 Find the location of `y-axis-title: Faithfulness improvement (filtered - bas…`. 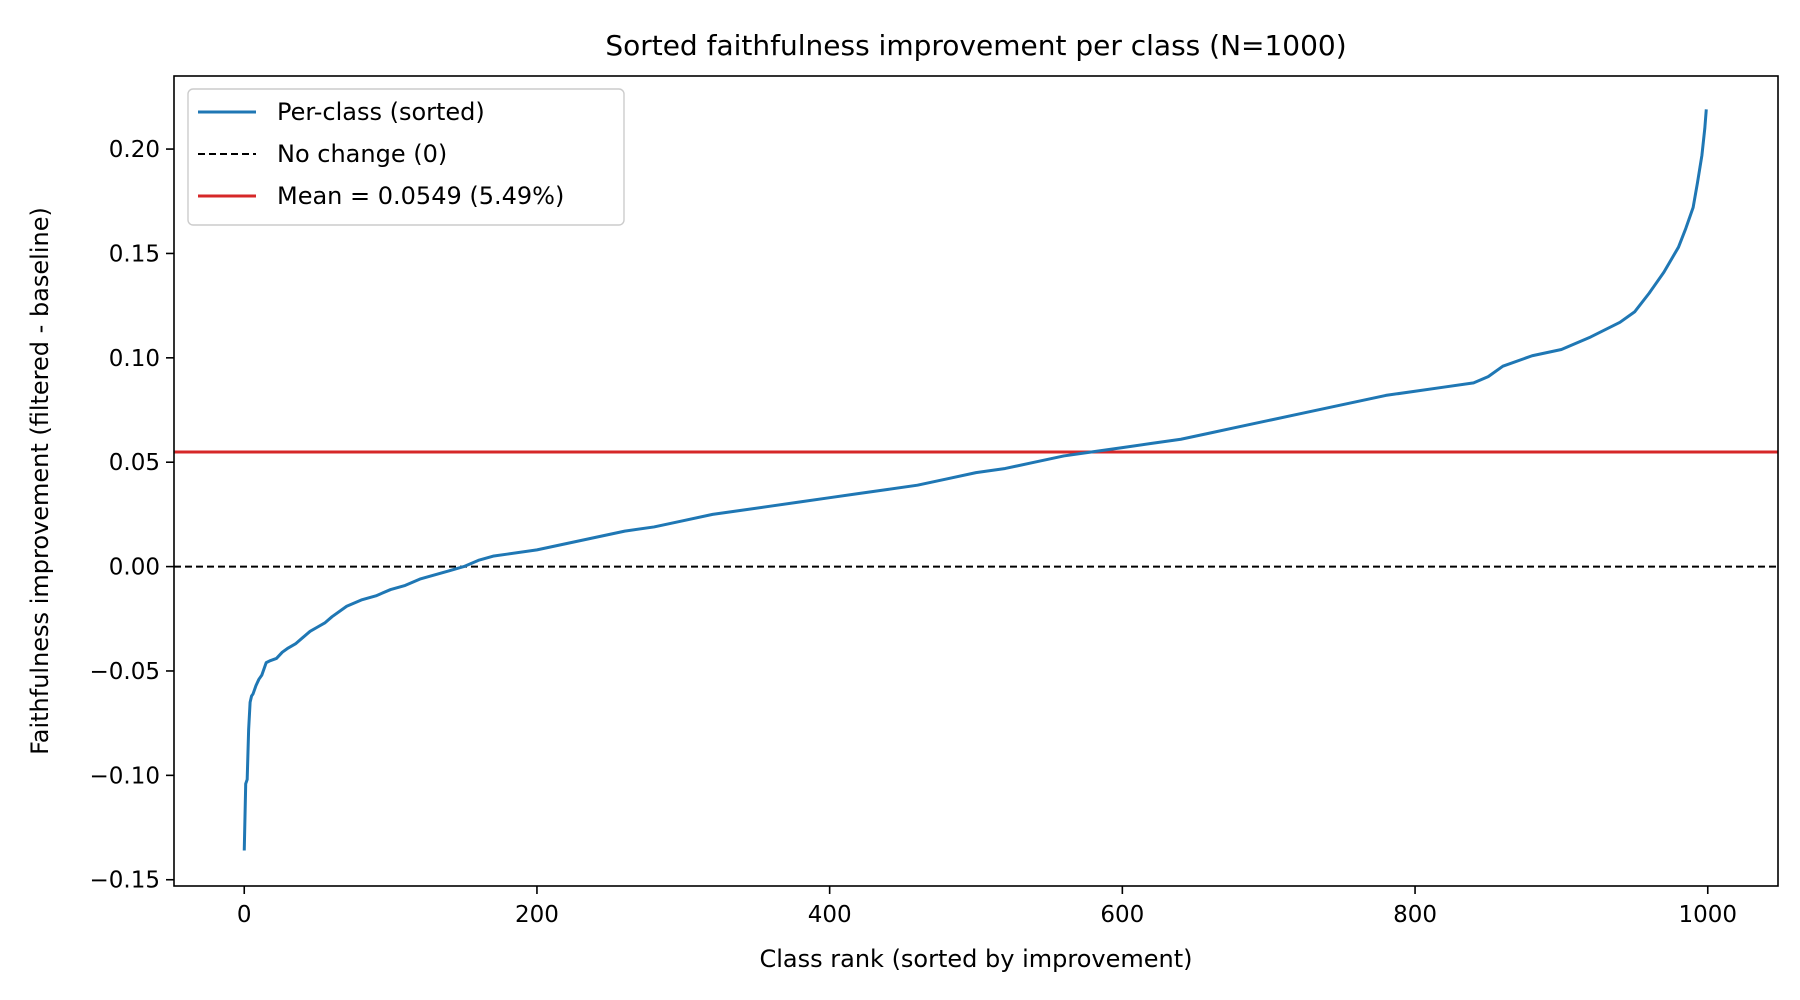

y-axis-title: Faithfulness improvement (filtered - bas… is located at coordinates (40, 481).